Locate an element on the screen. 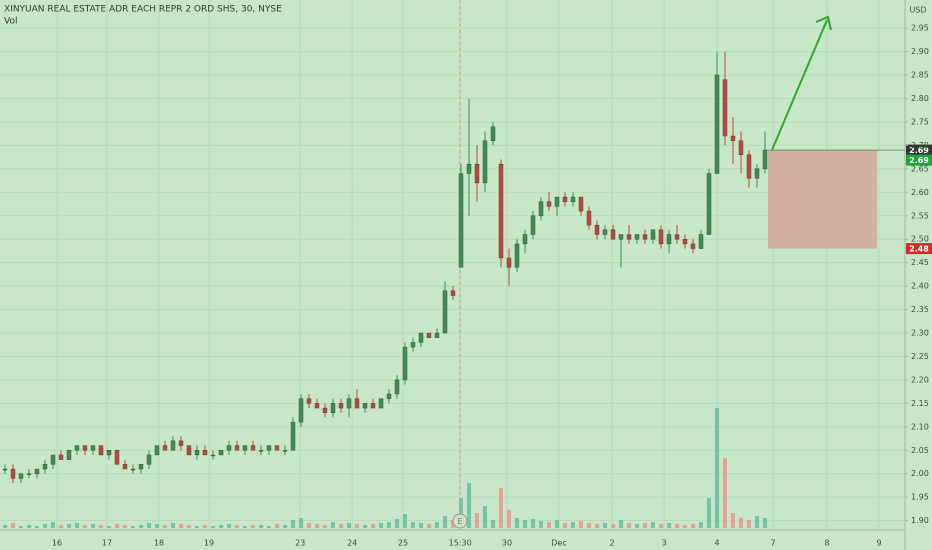 The image size is (932, 550). x-tick-label: 8 is located at coordinates (826, 543).